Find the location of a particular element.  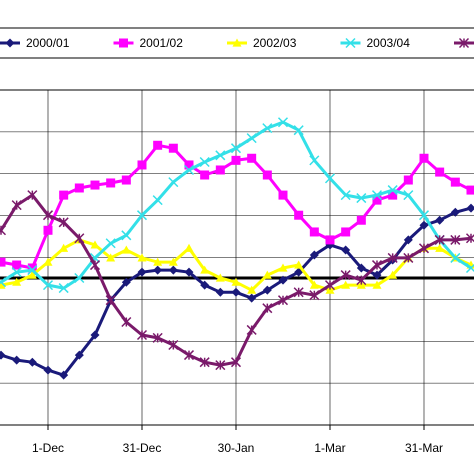

x-tick-label: 30-Jan is located at coordinates (236, 448).